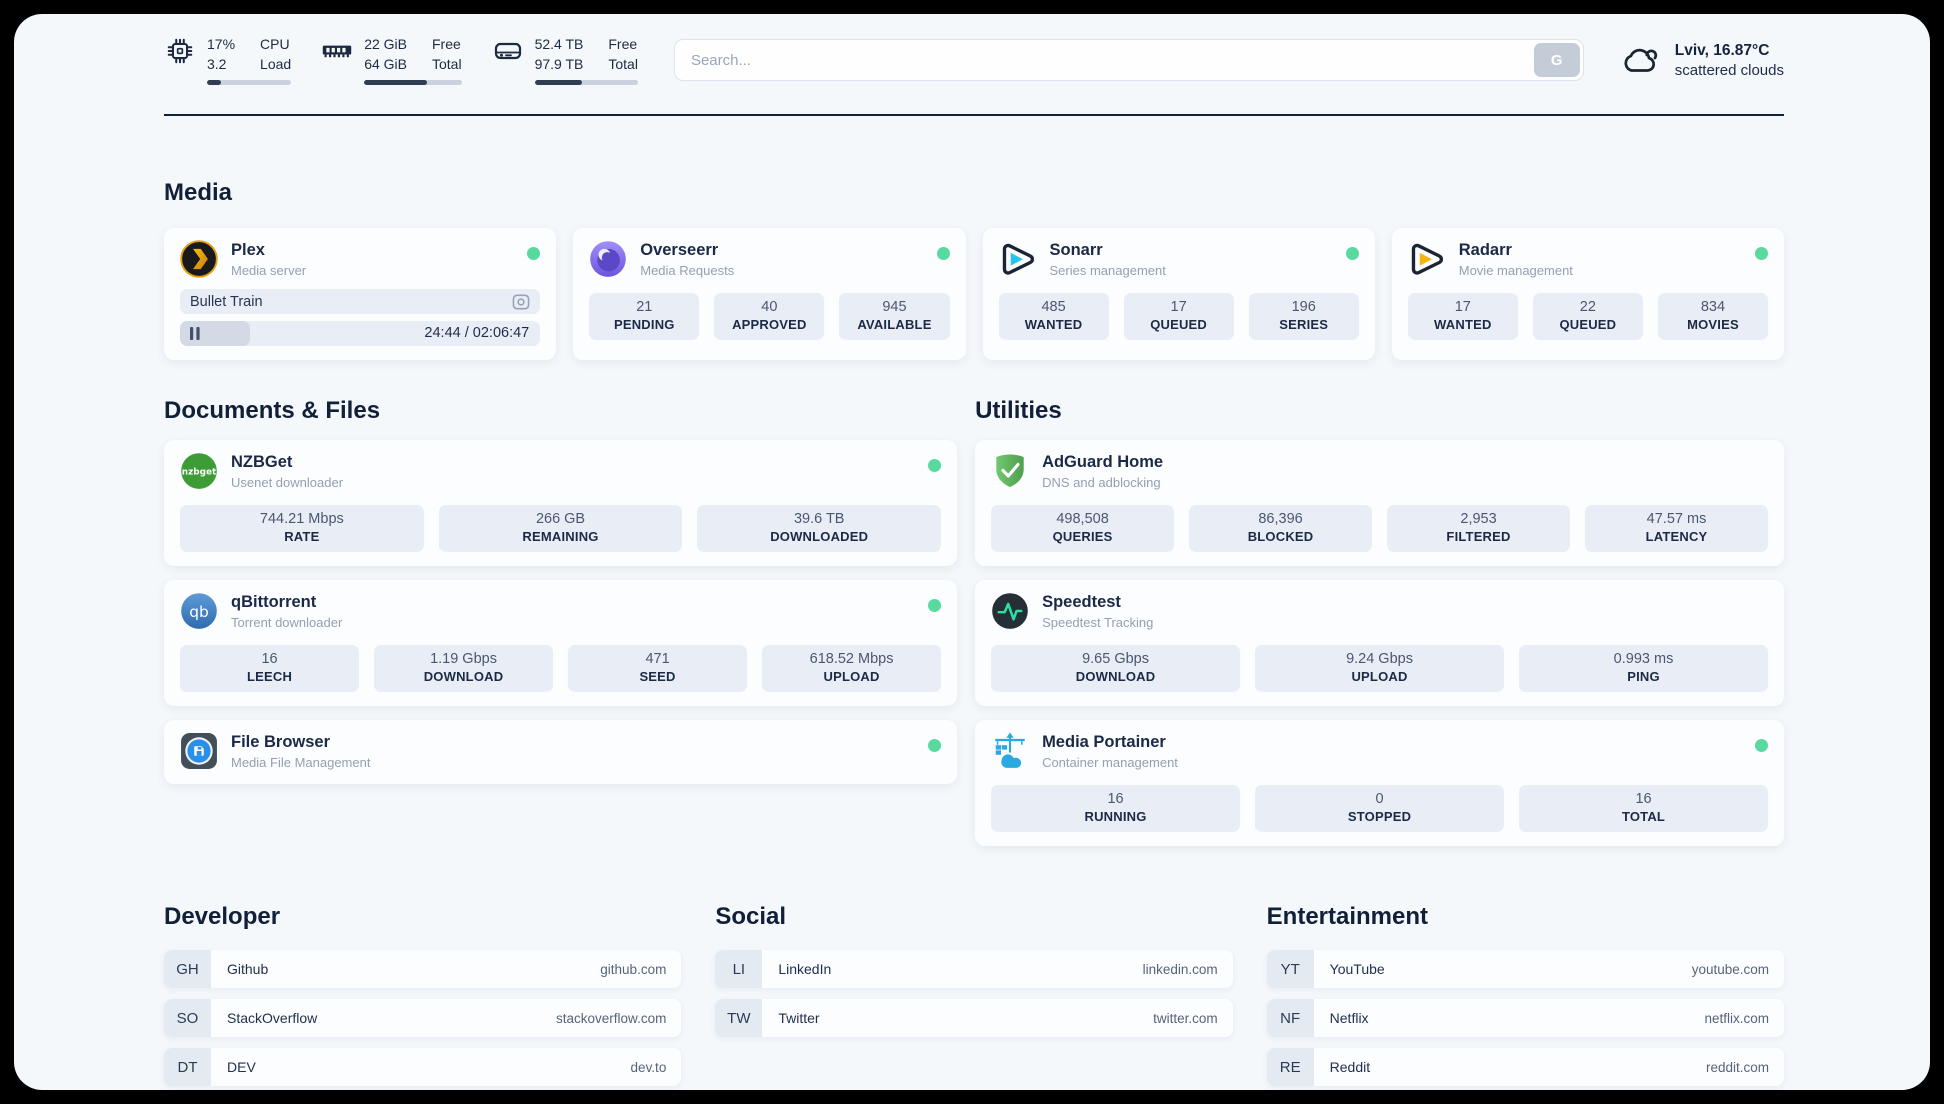  I want to click on app-link-nzbget: nzbget NZBGet Usenet downloader, so click(561, 471).